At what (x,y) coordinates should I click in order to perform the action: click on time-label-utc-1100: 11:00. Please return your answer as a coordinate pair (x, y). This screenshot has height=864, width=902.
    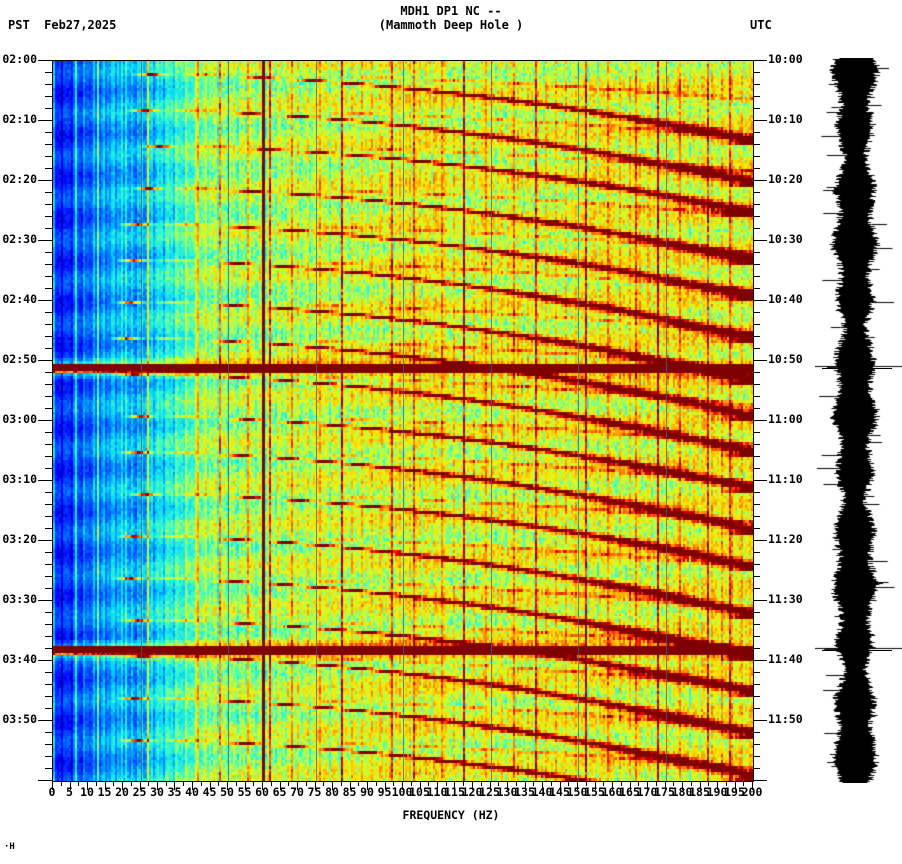
    Looking at the image, I should click on (785, 419).